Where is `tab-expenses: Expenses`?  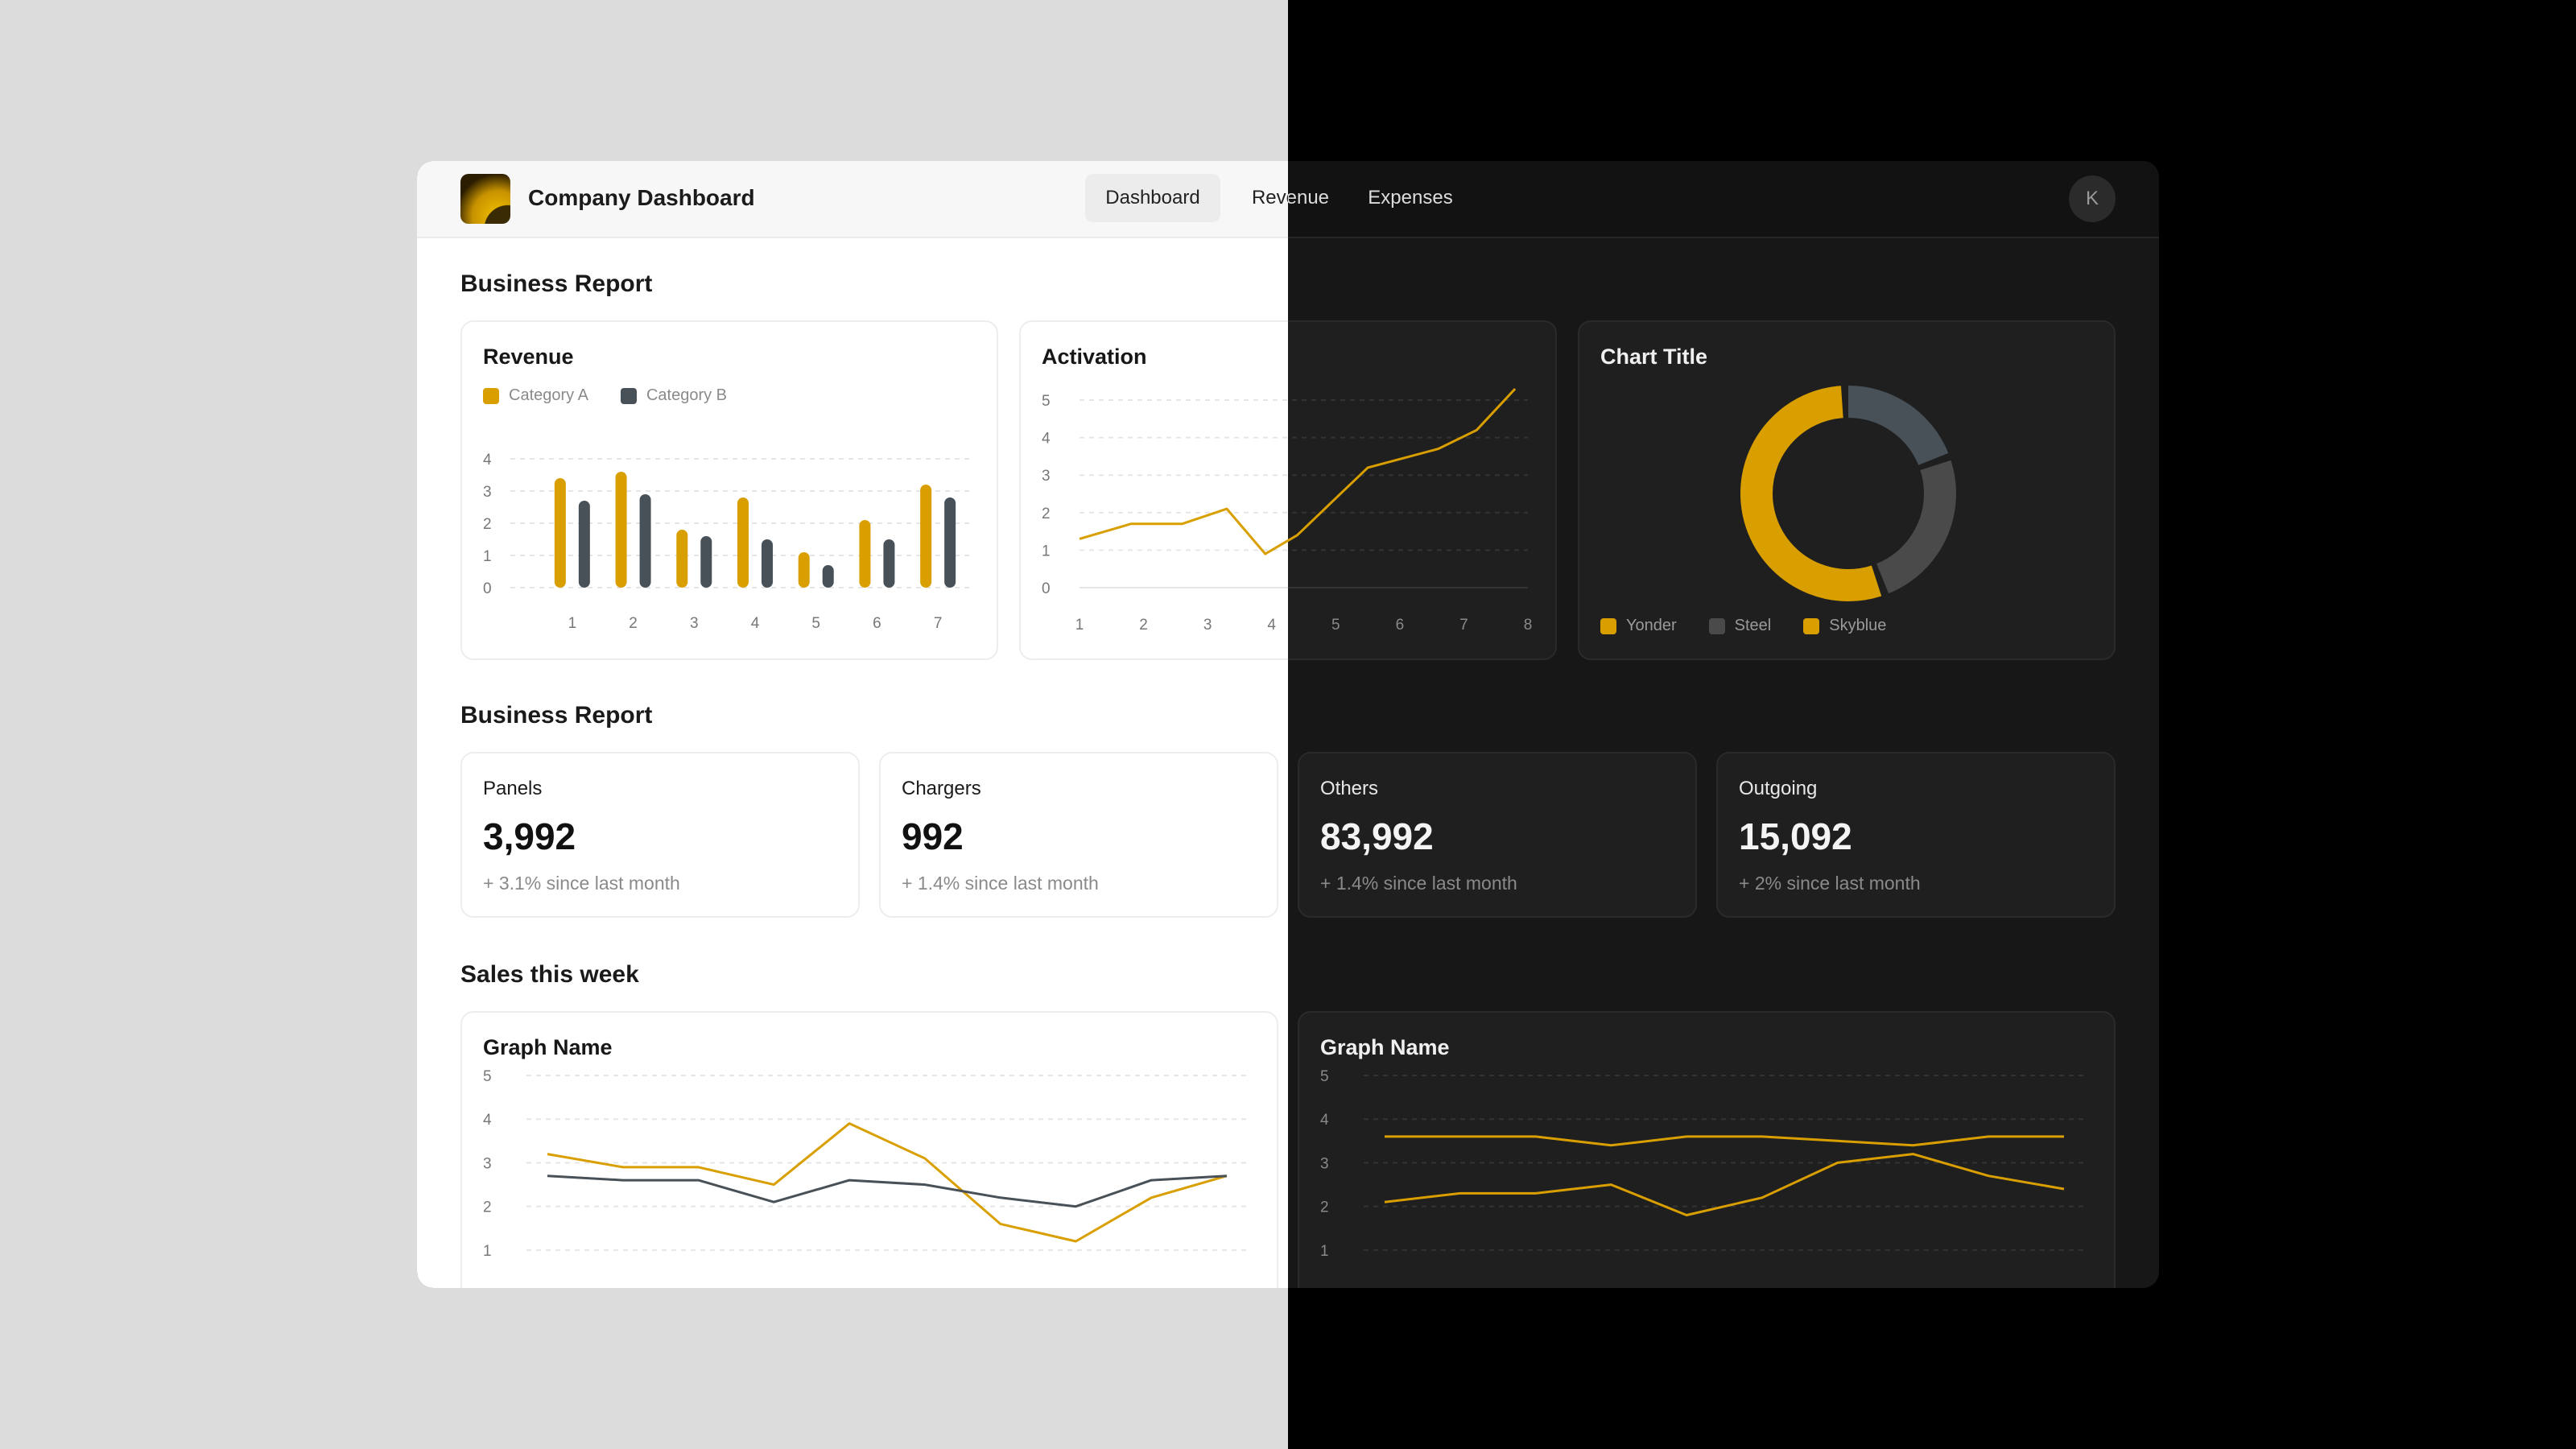 tab-expenses: Expenses is located at coordinates (1410, 197).